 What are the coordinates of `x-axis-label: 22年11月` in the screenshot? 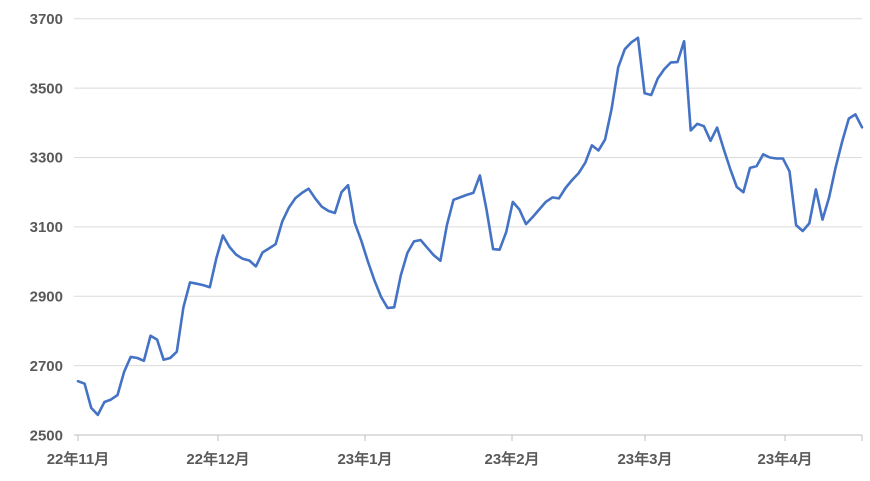 It's located at (78, 459).